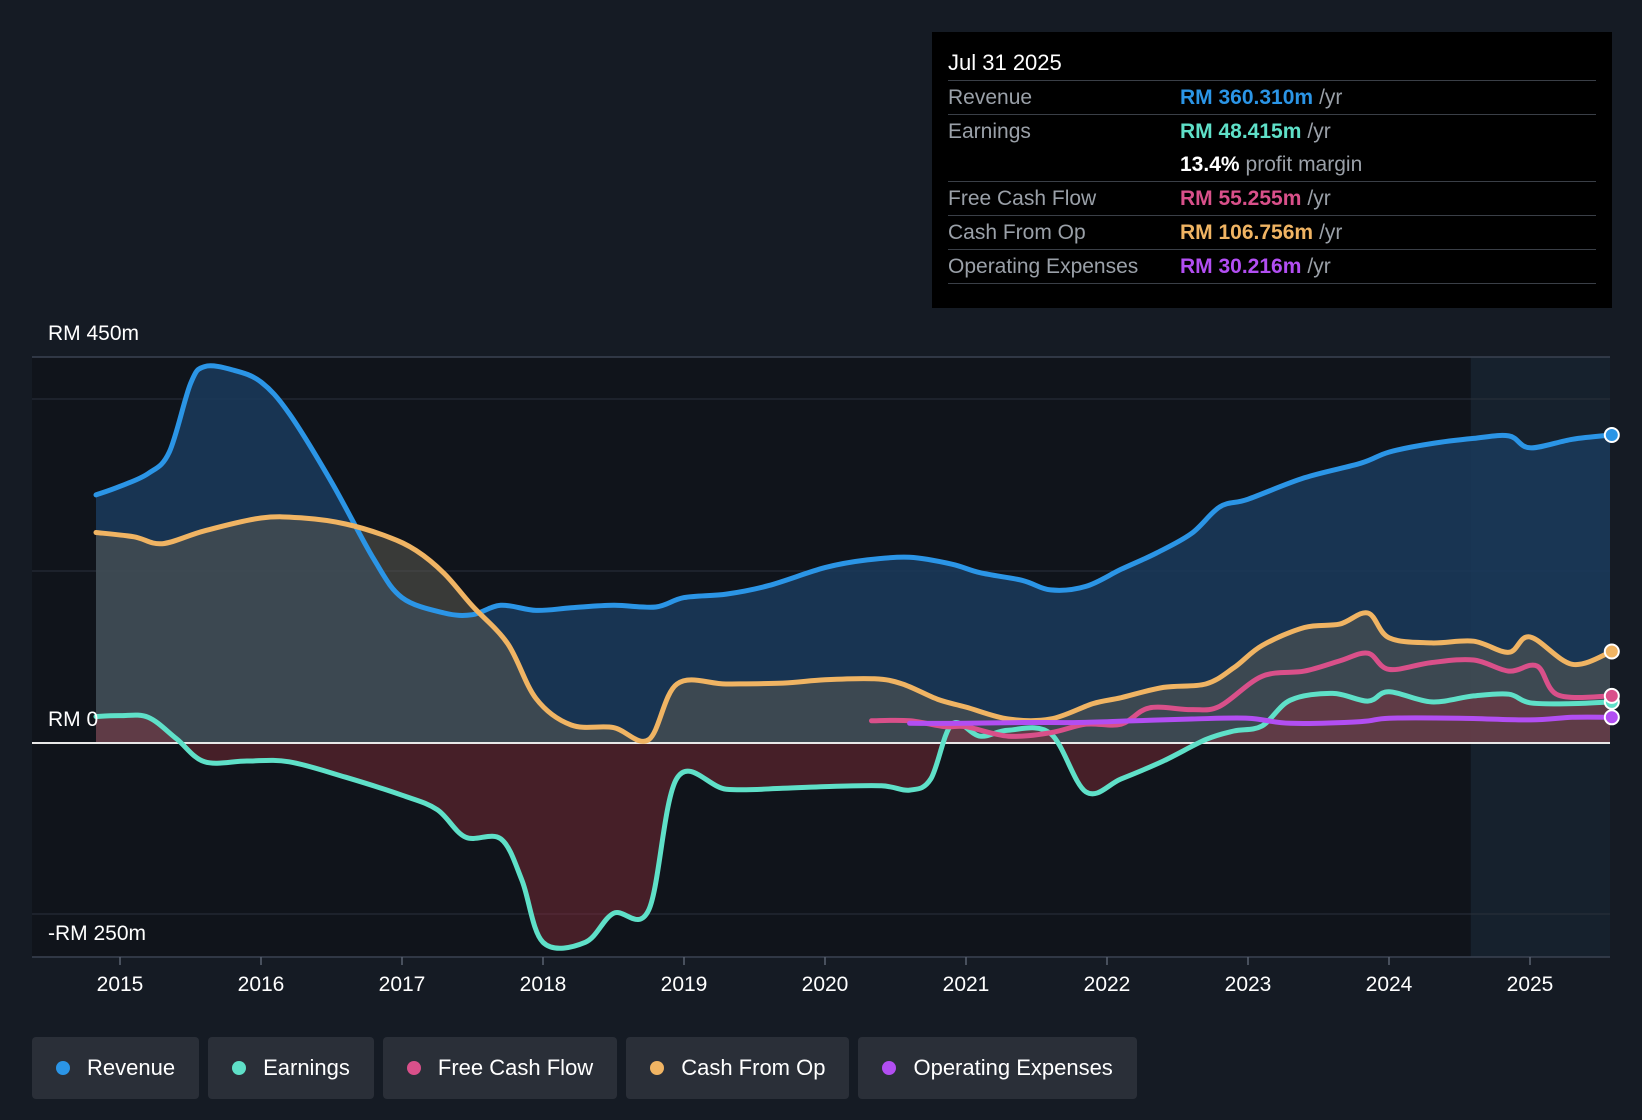 This screenshot has height=1120, width=1642. I want to click on tooltip-value: RM 360.310m, so click(1247, 97).